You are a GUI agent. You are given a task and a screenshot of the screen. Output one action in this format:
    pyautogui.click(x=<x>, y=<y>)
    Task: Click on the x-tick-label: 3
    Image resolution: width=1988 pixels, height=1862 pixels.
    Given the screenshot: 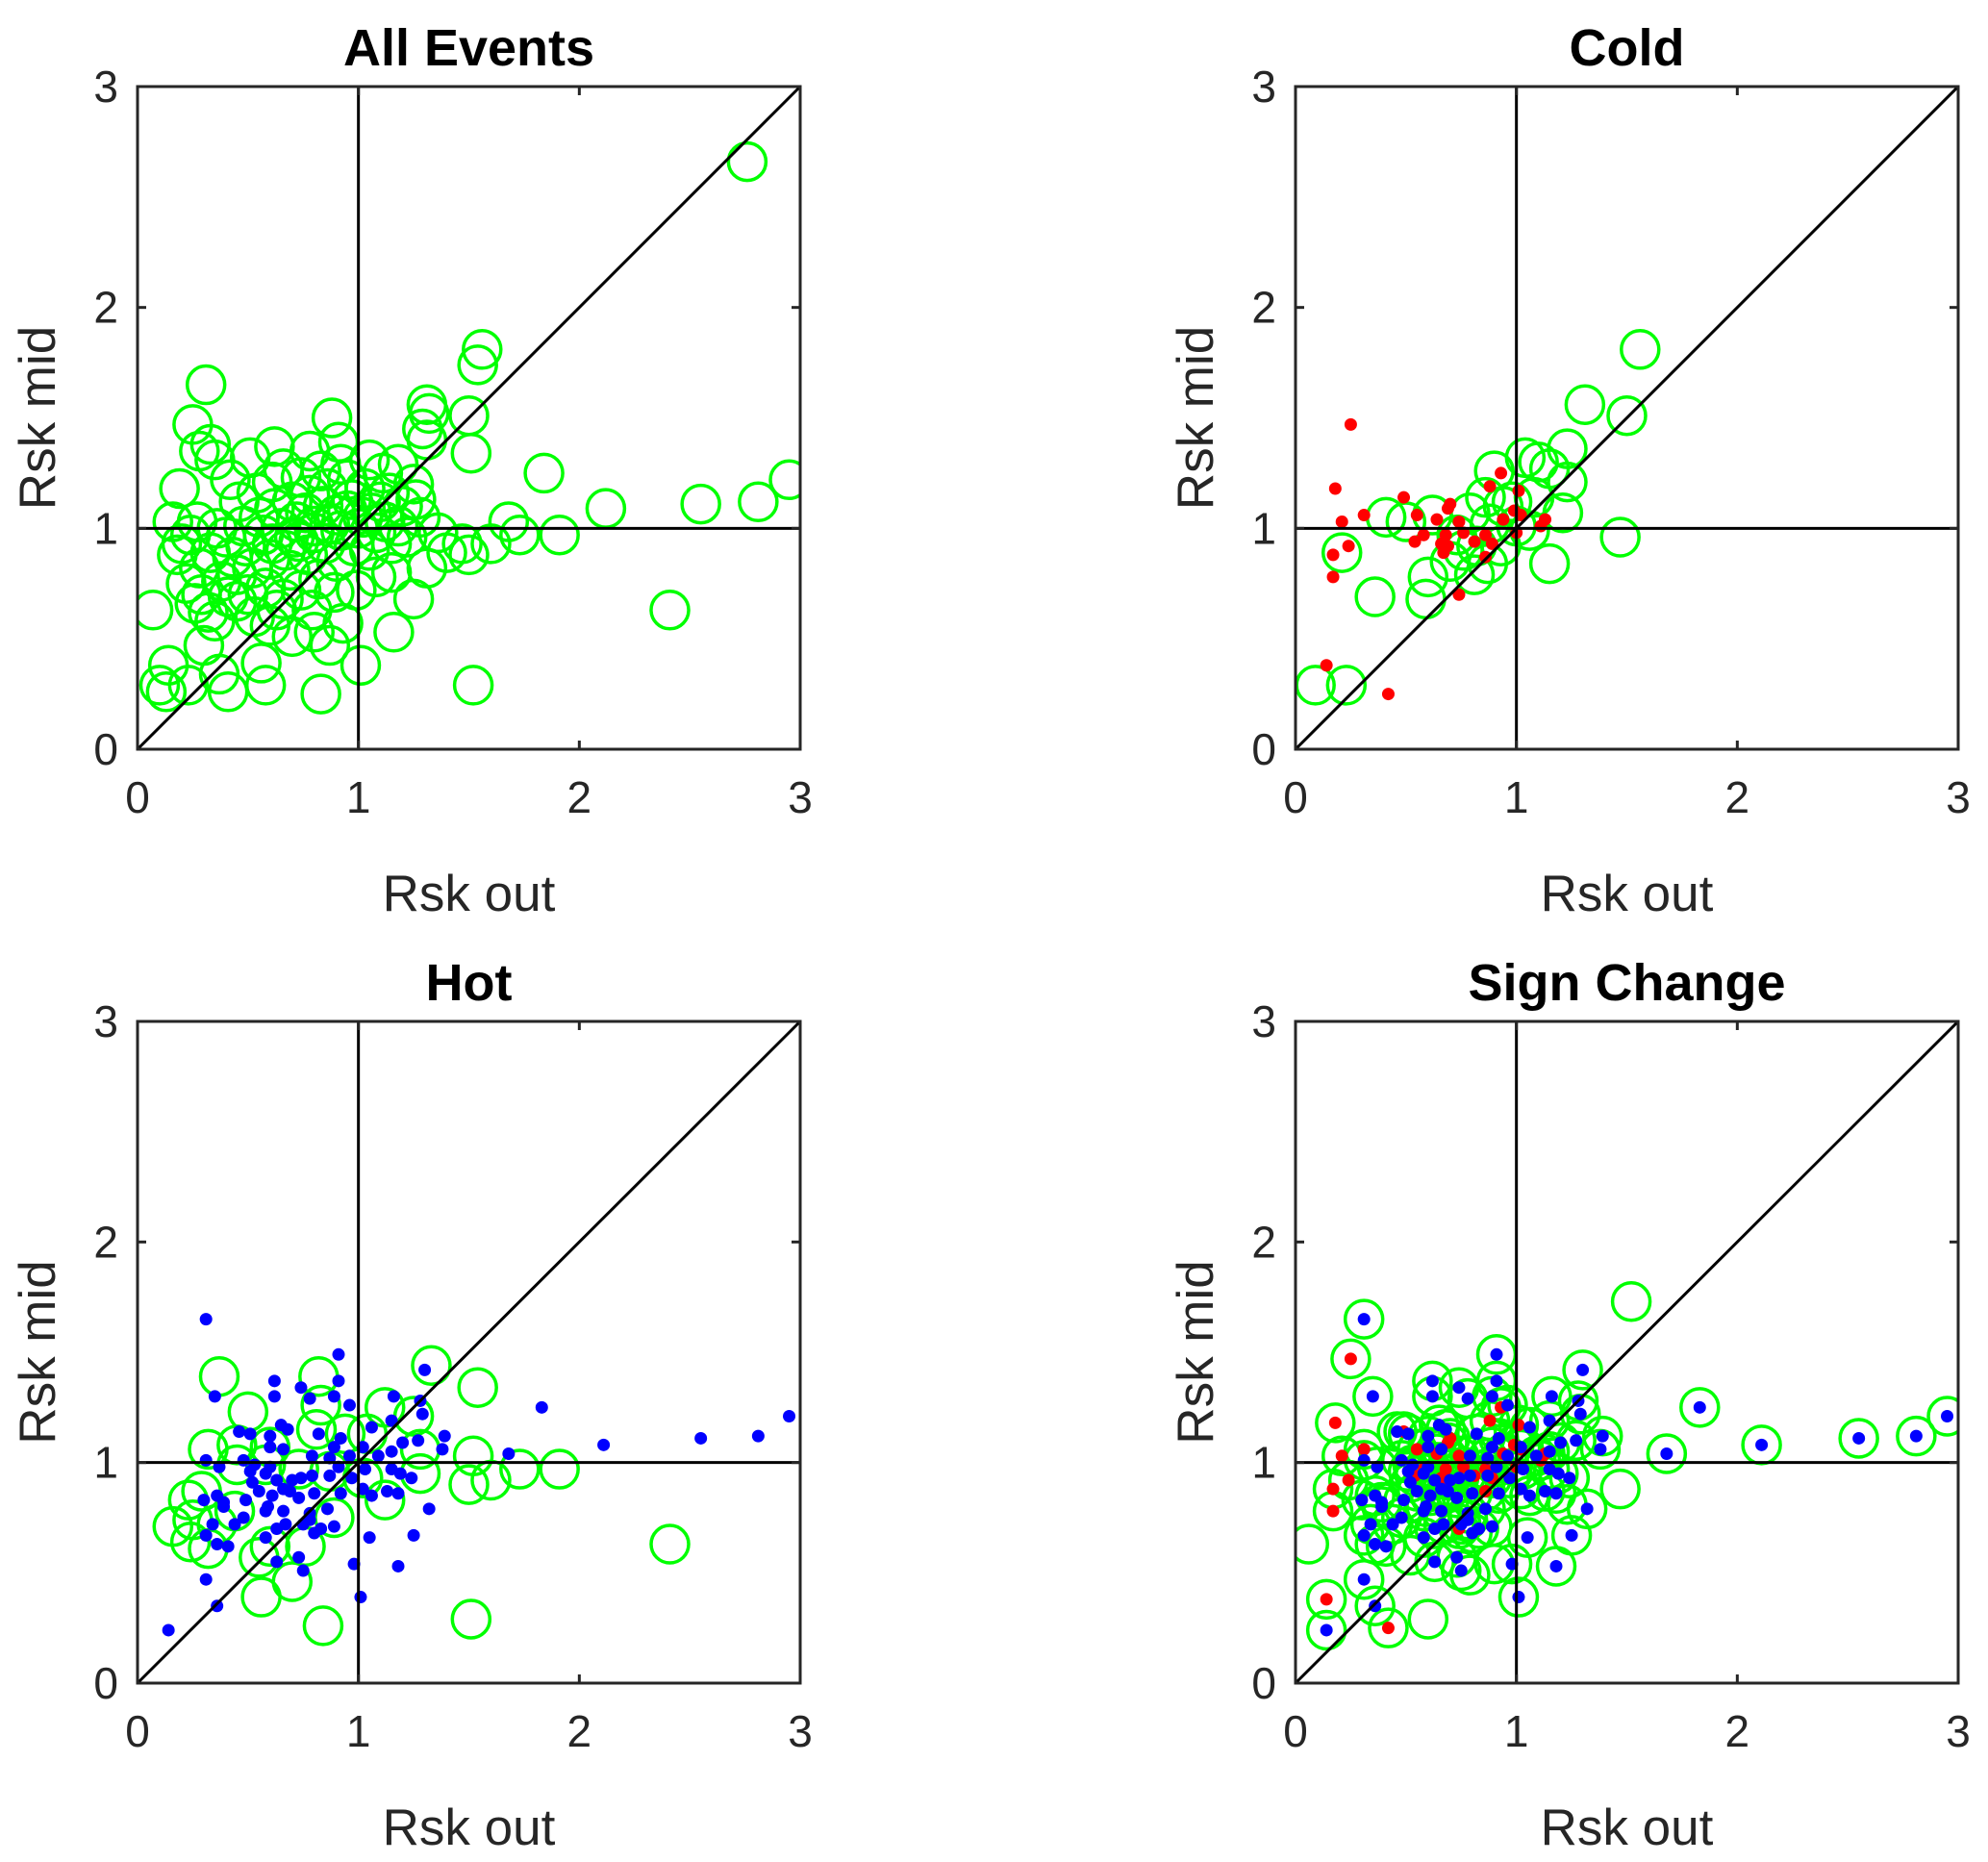 What is the action you would take?
    pyautogui.click(x=800, y=797)
    